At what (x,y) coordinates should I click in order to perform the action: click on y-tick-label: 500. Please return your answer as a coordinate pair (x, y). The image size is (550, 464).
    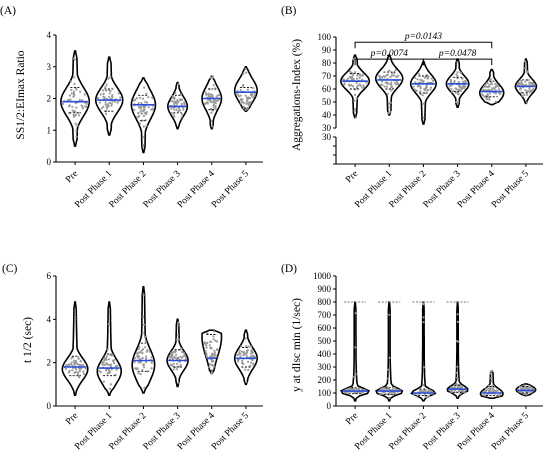
    Looking at the image, I should click on (325, 341).